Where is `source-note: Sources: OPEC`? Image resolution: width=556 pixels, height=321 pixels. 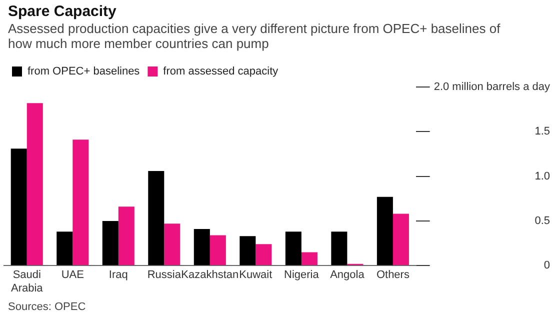
source-note: Sources: OPEC is located at coordinates (47, 307).